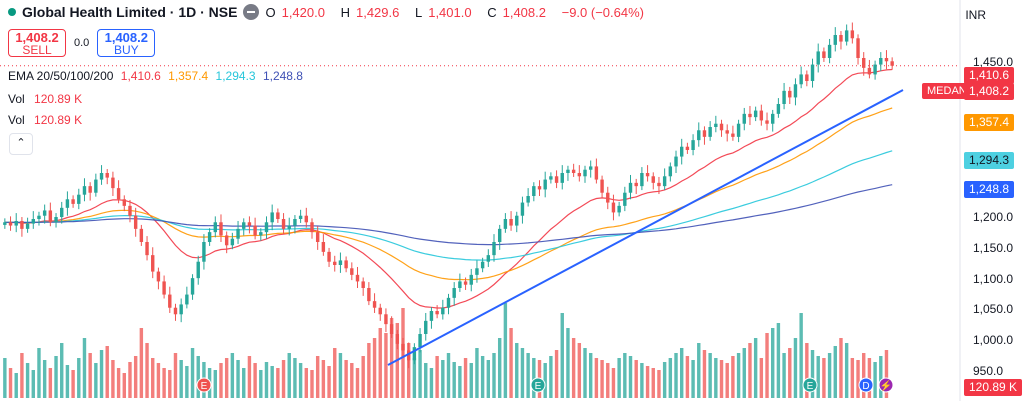  Describe the element at coordinates (82, 43) in the screenshot. I see `spread-value: 0.0` at that location.